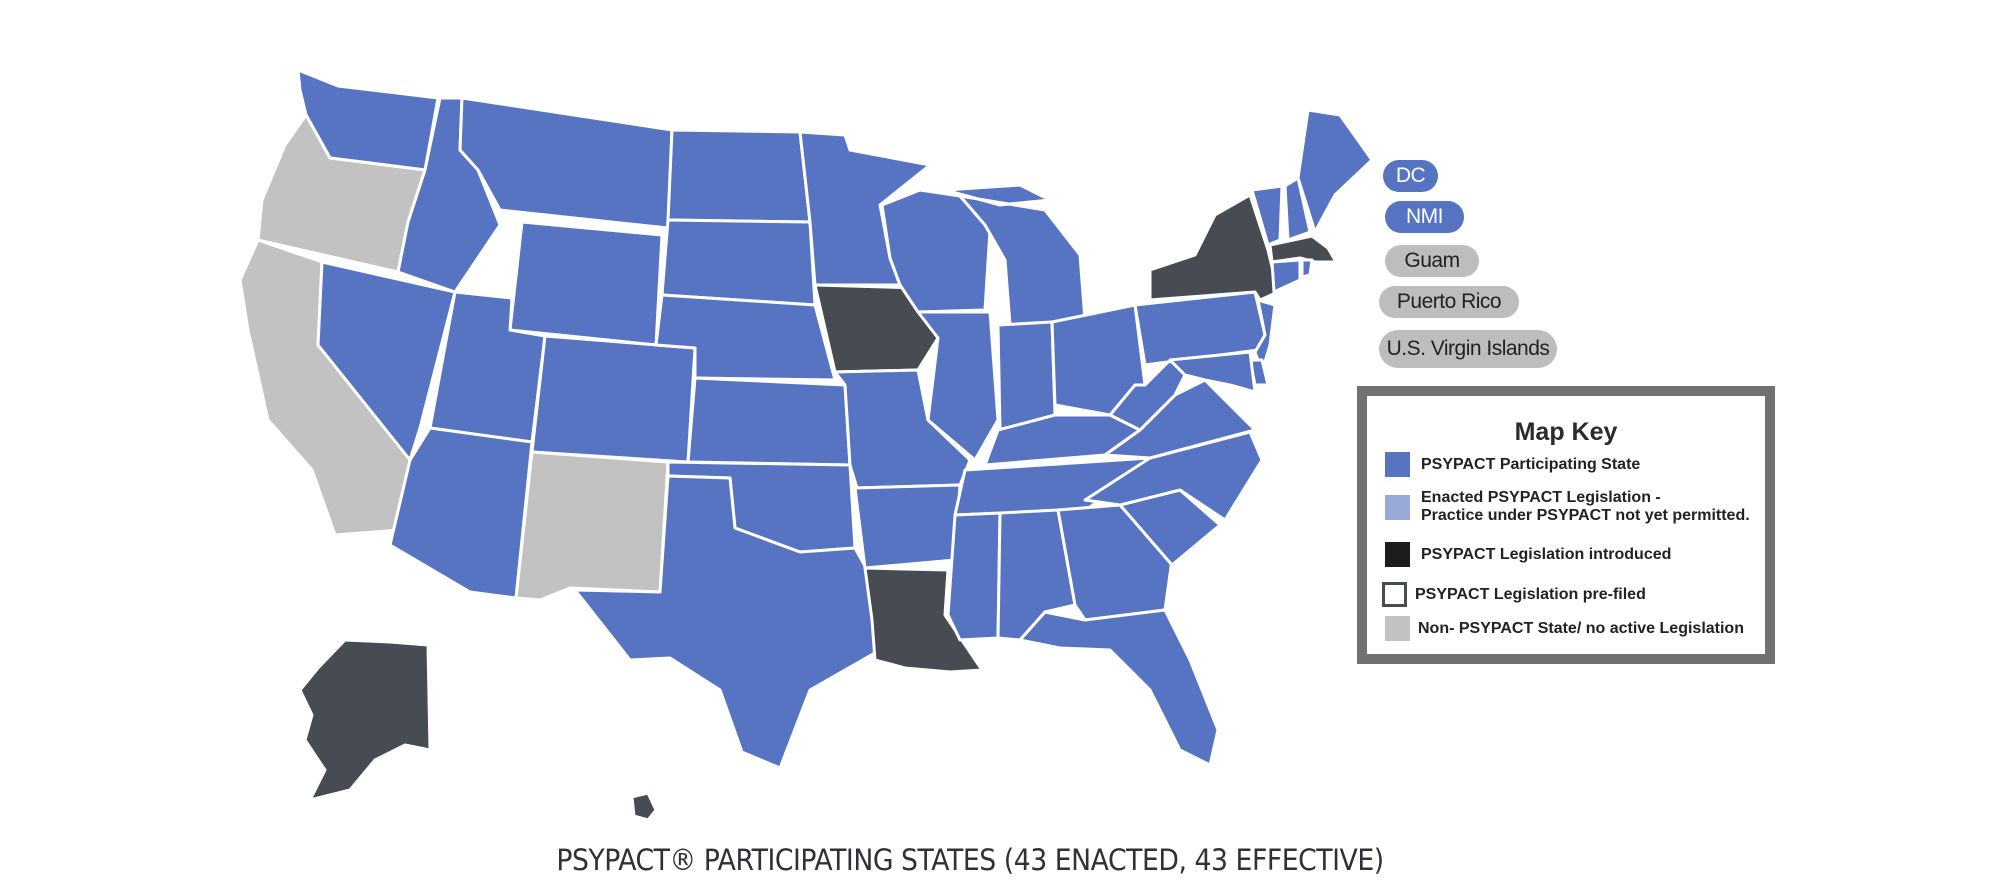 This screenshot has width=2013, height=888. Describe the element at coordinates (974, 576) in the screenshot. I see `state-MS` at that location.